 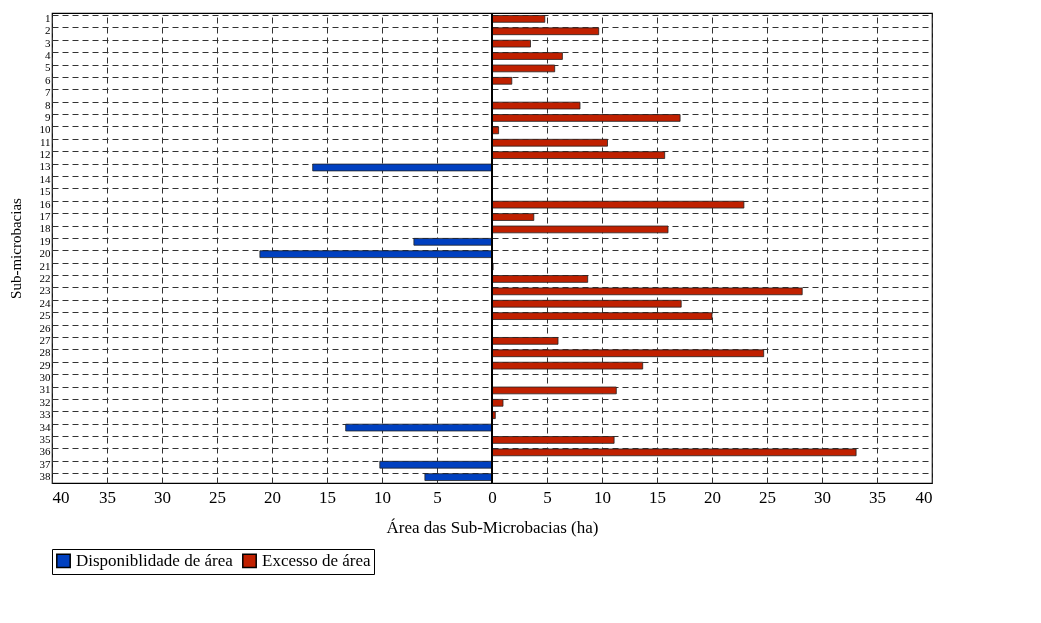 I want to click on y-tick-label: 15, so click(x=45, y=191).